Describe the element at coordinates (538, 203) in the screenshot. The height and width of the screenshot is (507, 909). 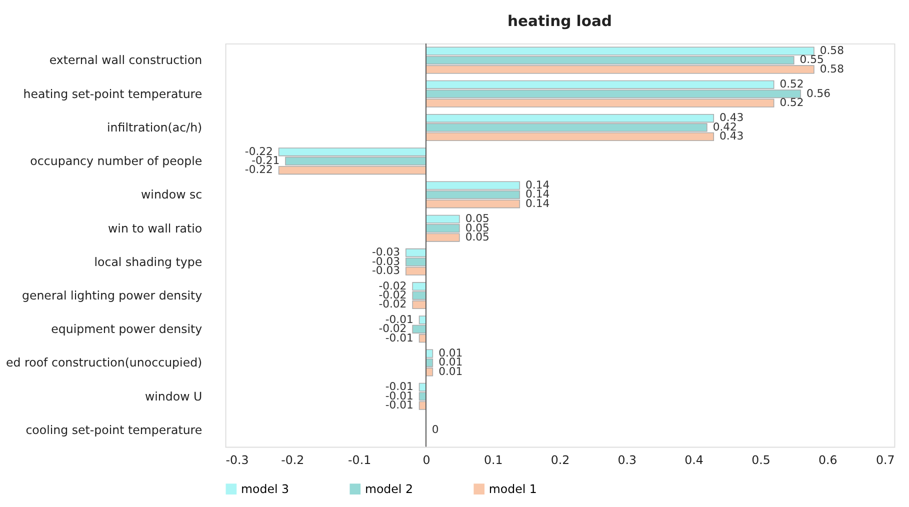
I see `data-label: 0.14` at that location.